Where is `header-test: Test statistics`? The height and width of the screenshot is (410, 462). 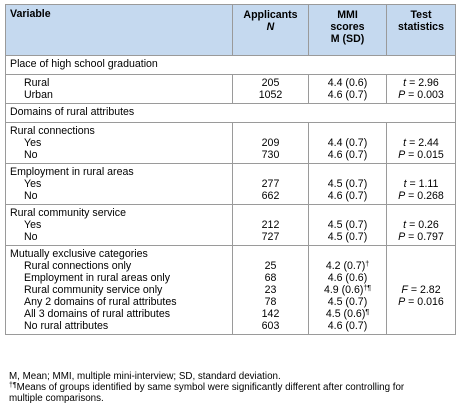 header-test: Test statistics is located at coordinates (421, 30).